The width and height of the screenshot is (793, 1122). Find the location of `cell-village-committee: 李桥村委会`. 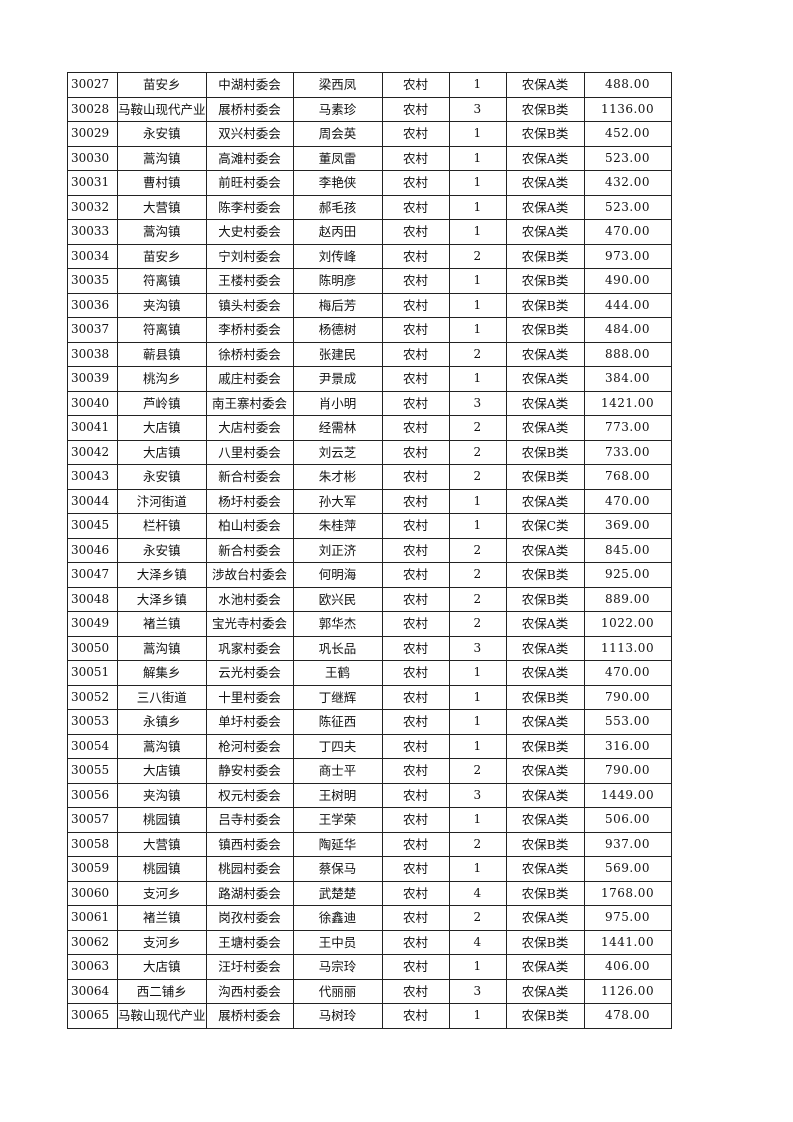

cell-village-committee: 李桥村委会 is located at coordinates (249, 330).